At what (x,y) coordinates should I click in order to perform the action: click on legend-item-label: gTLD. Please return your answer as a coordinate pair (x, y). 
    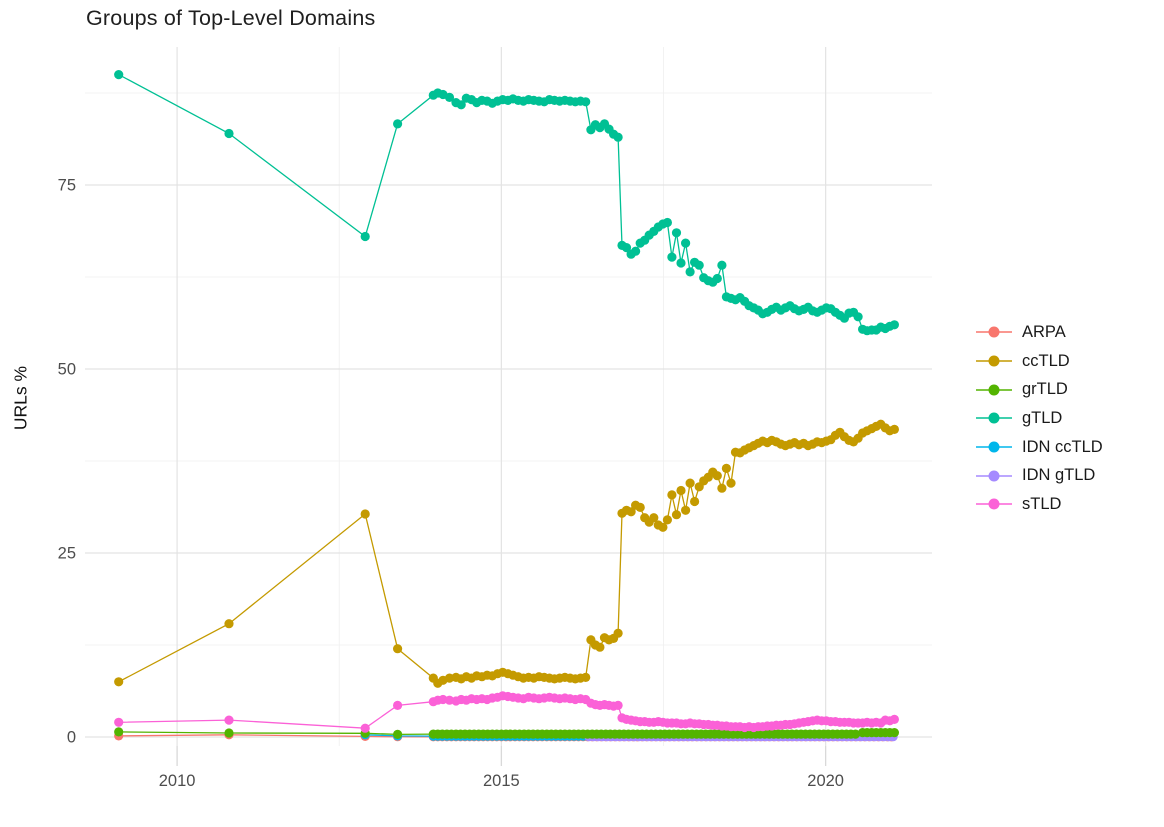
    Looking at the image, I should click on (1042, 417).